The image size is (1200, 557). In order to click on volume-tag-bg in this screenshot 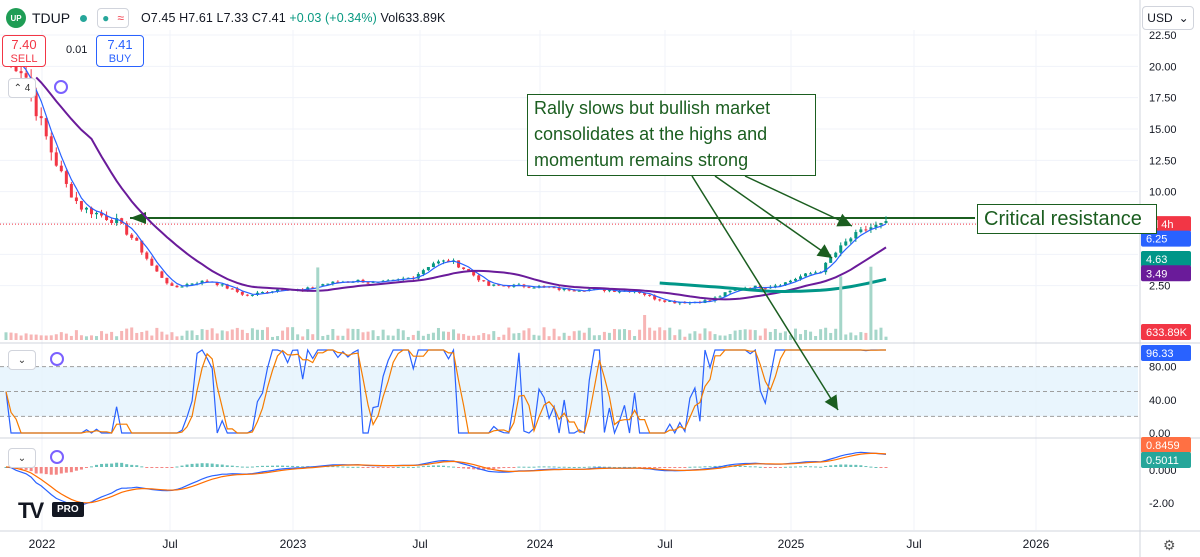, I will do `click(1166, 332)`.